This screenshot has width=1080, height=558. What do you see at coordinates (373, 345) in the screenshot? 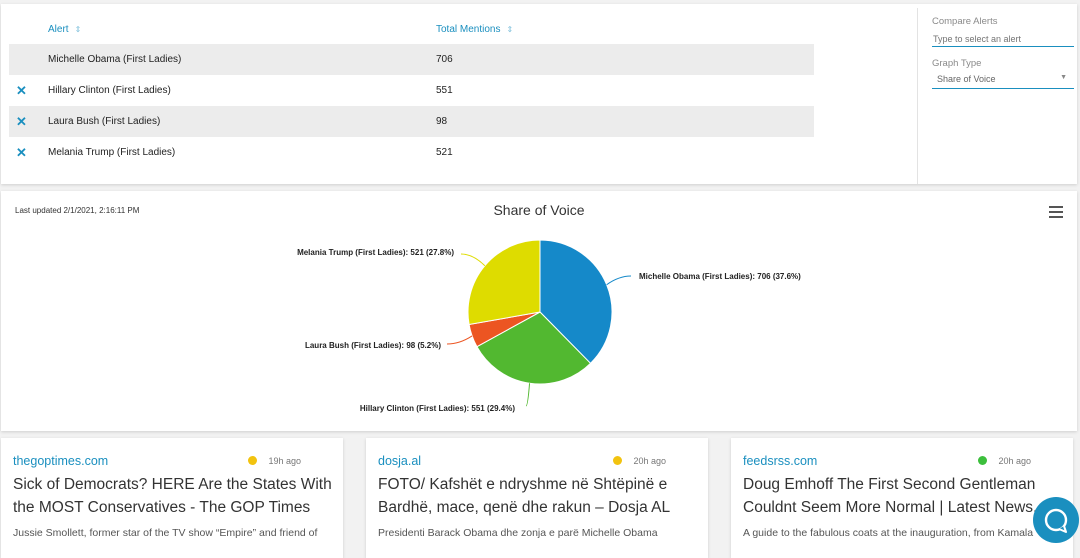
I see `pie-data-label: Laura Bush (First Ladies): 98 (5.2%)` at bounding box center [373, 345].